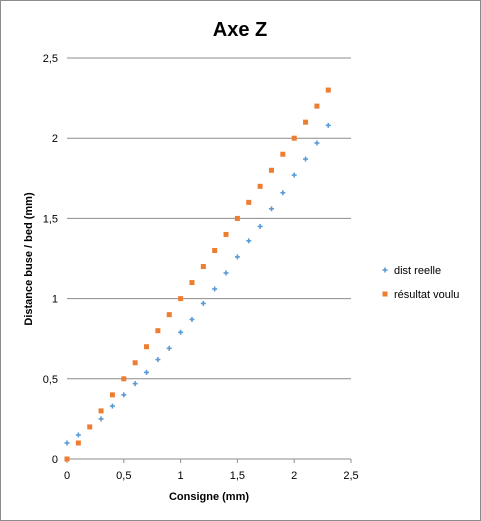 Image resolution: width=481 pixels, height=521 pixels. Describe the element at coordinates (417, 271) in the screenshot. I see `legend-label: dist reelle` at that location.